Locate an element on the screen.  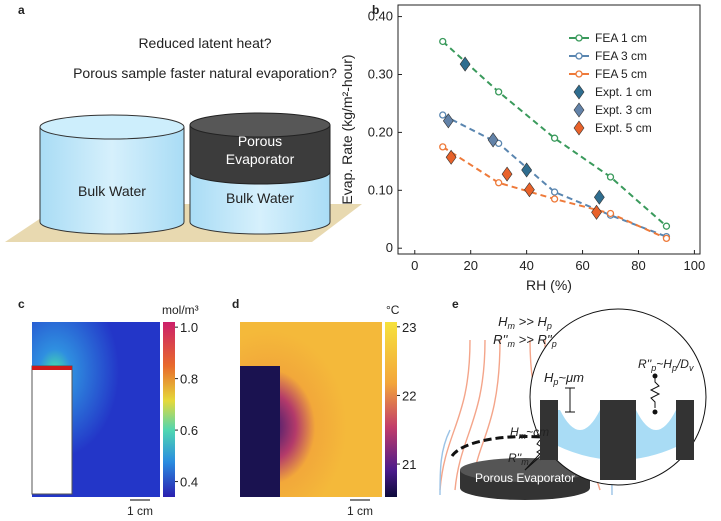
t: ~H is located at coordinates (664, 364).